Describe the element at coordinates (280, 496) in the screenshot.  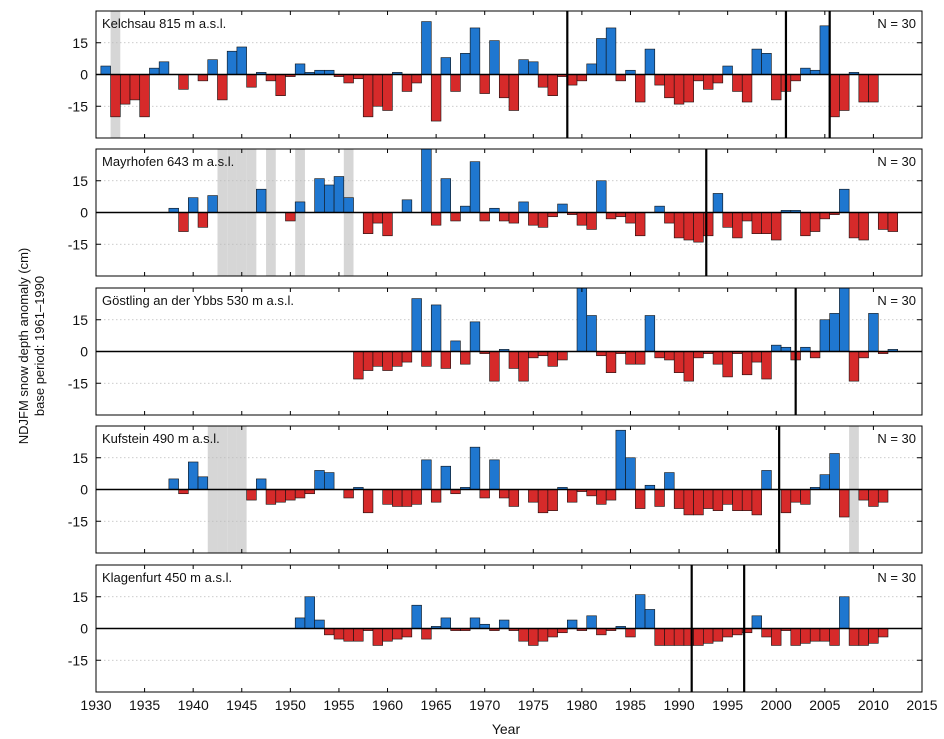
I see `bar-1949` at that location.